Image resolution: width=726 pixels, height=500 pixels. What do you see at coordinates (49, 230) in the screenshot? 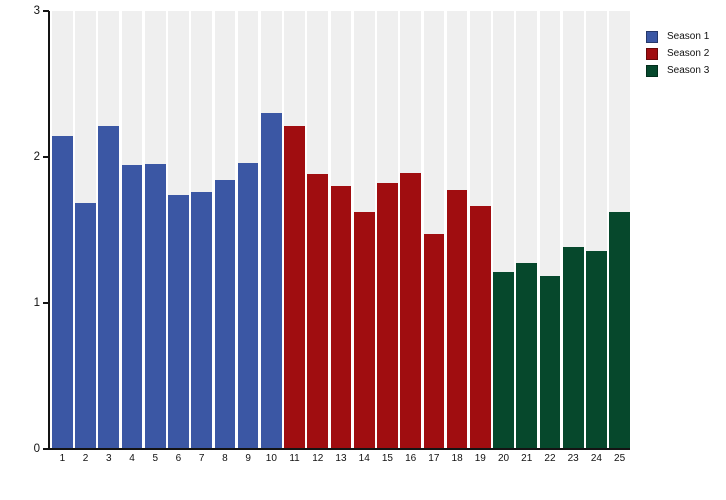
I see `y-axis-line` at bounding box center [49, 230].